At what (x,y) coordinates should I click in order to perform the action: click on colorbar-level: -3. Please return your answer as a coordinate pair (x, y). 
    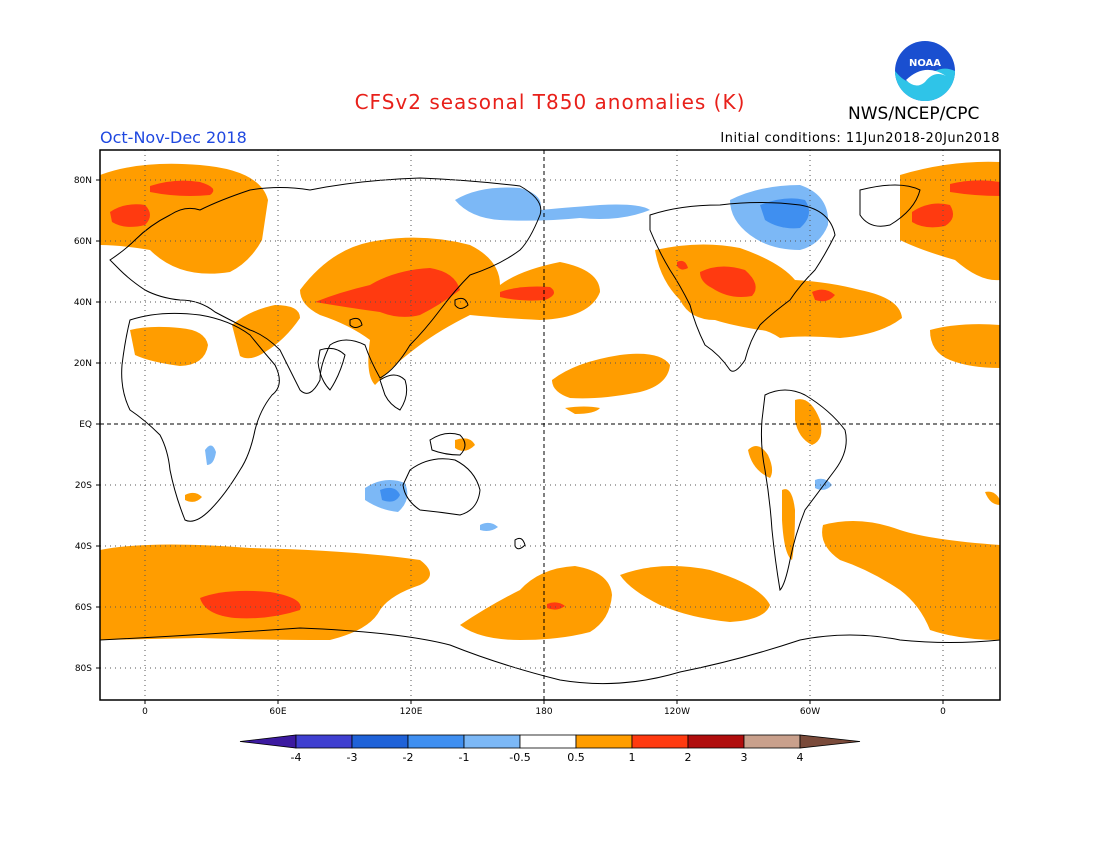
    Looking at the image, I should click on (352, 757).